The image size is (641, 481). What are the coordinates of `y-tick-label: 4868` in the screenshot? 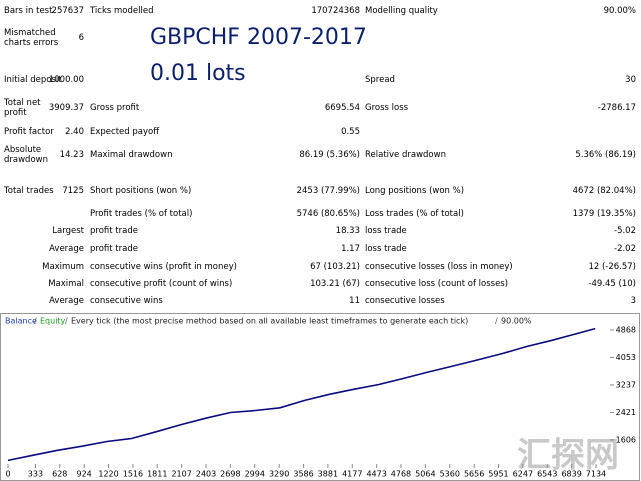 It's located at (626, 329).